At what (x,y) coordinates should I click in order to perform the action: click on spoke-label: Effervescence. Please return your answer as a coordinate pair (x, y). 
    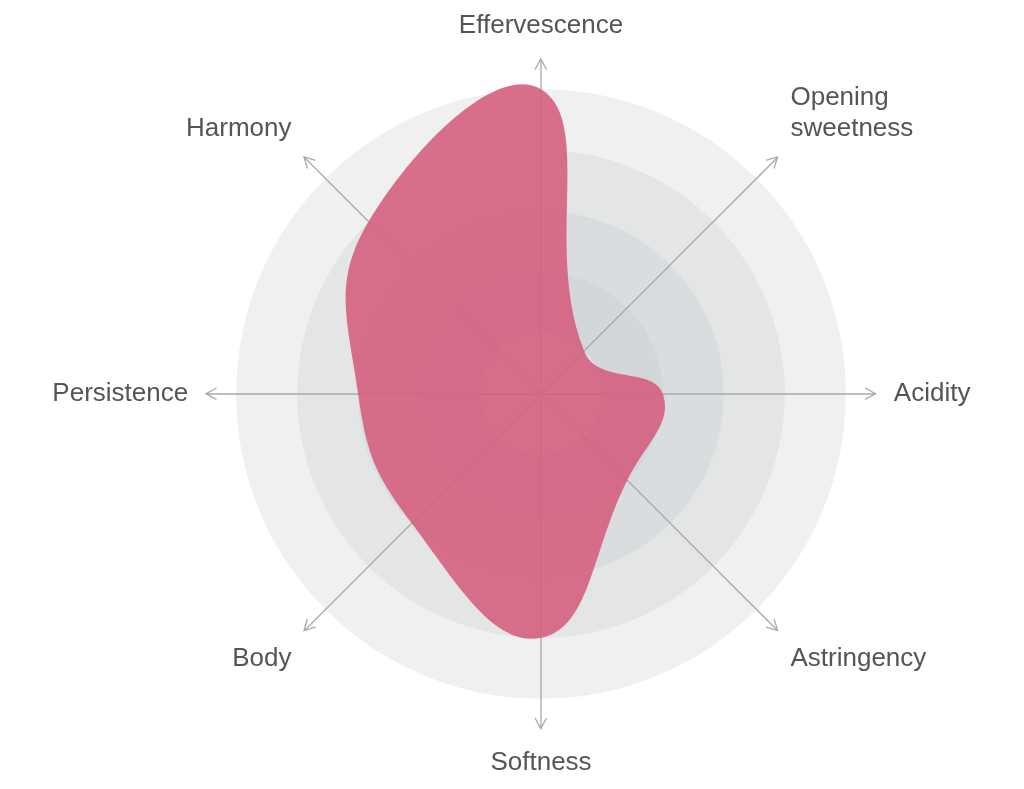
    Looking at the image, I should click on (541, 23).